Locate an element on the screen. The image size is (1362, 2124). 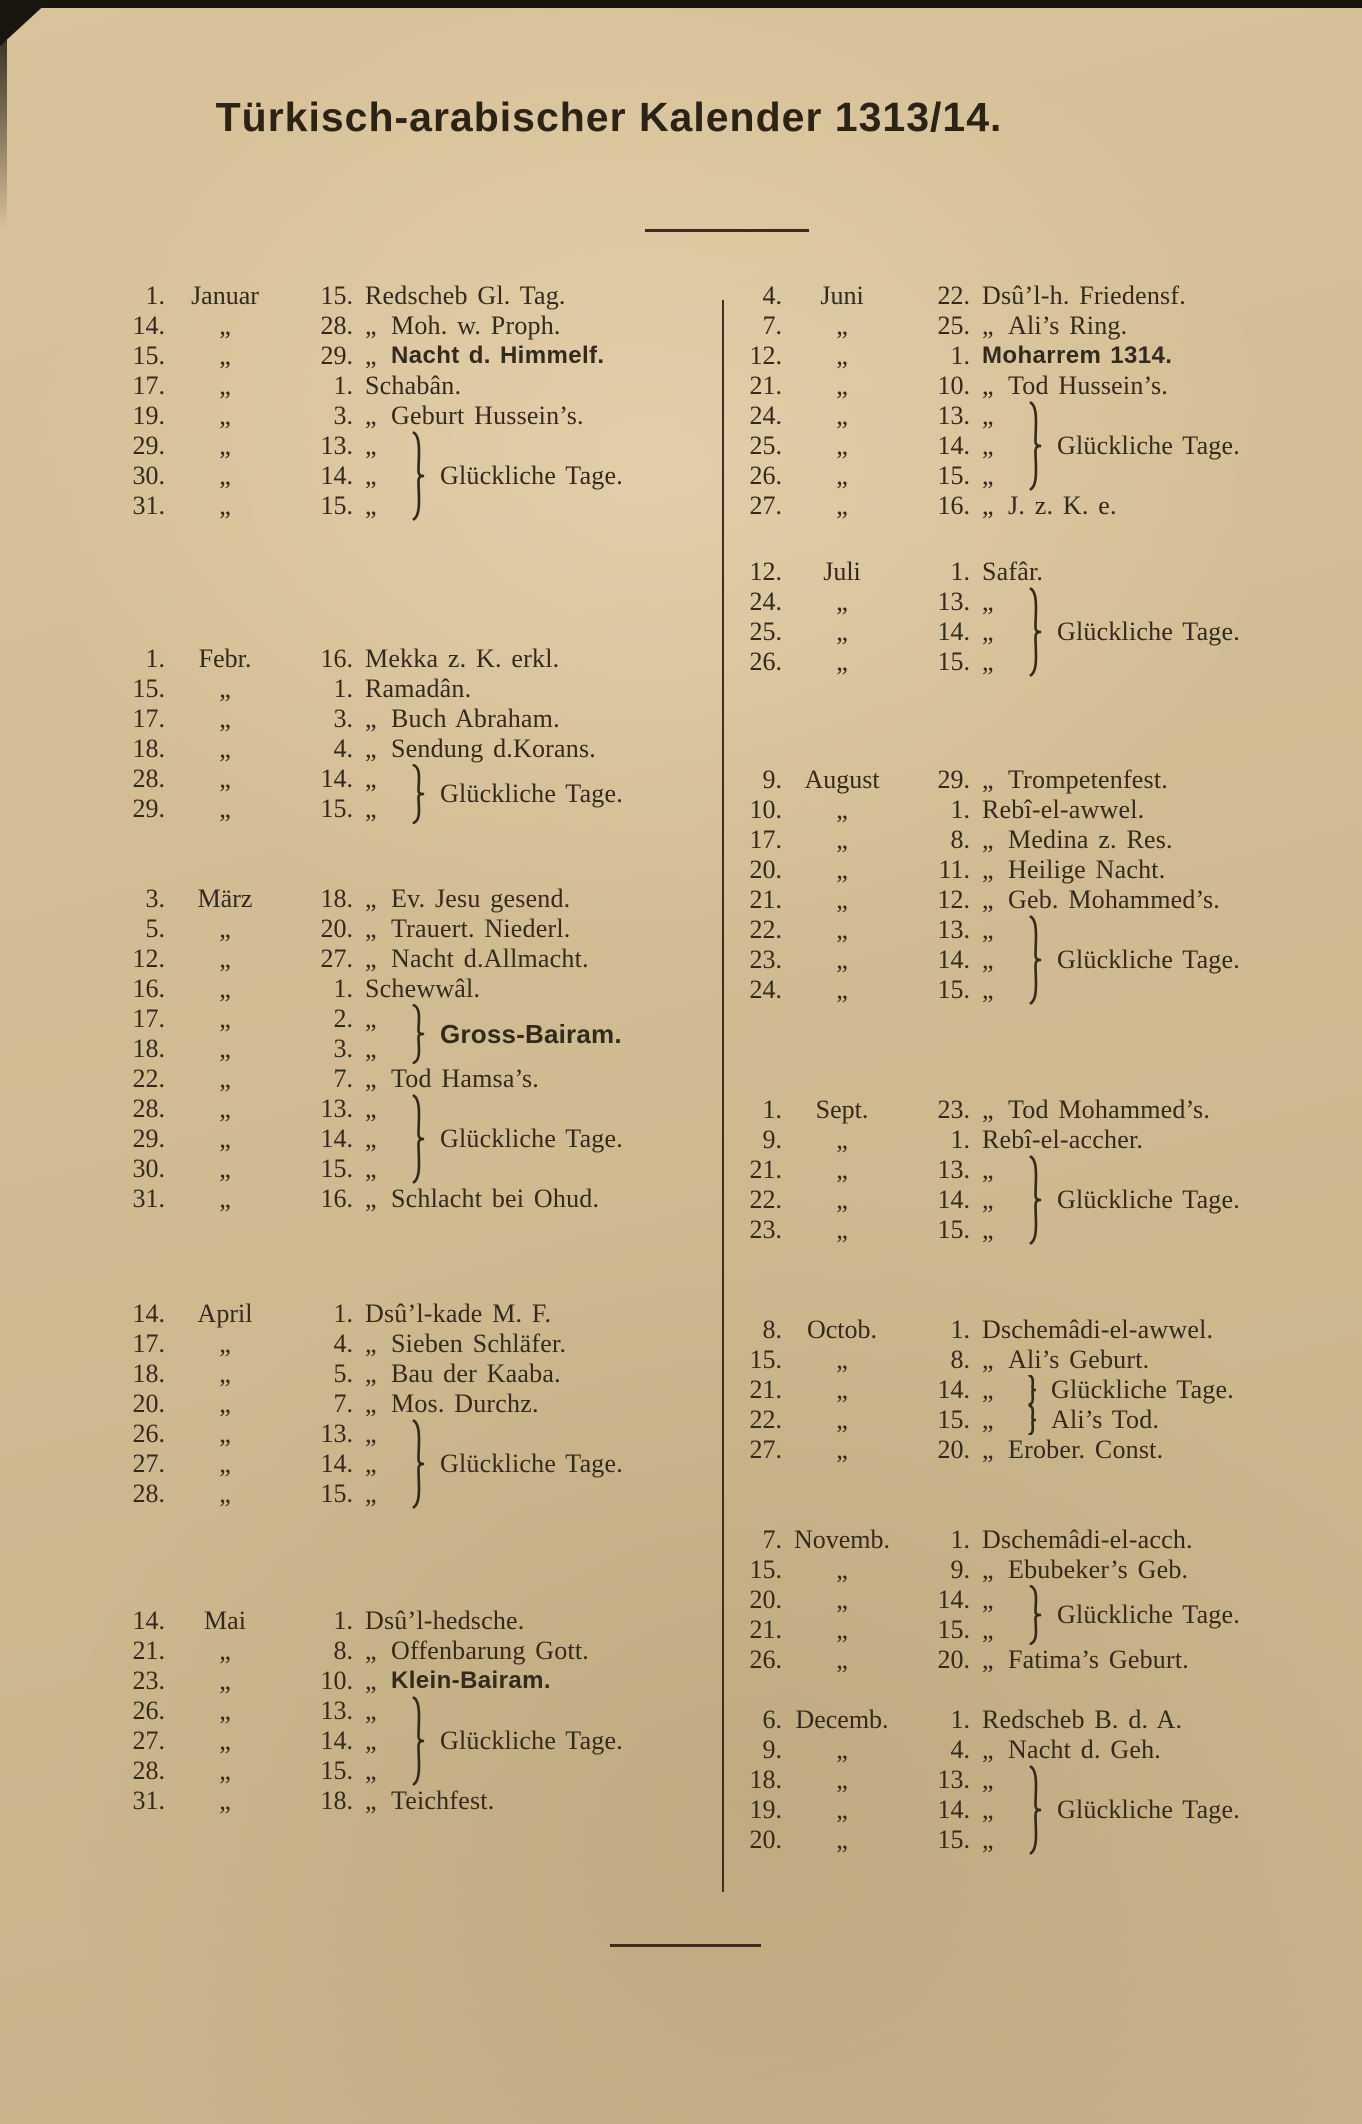
calendar-row: 9. „ 4. „ Nacht d. Geh. is located at coordinates (1022, 1750).